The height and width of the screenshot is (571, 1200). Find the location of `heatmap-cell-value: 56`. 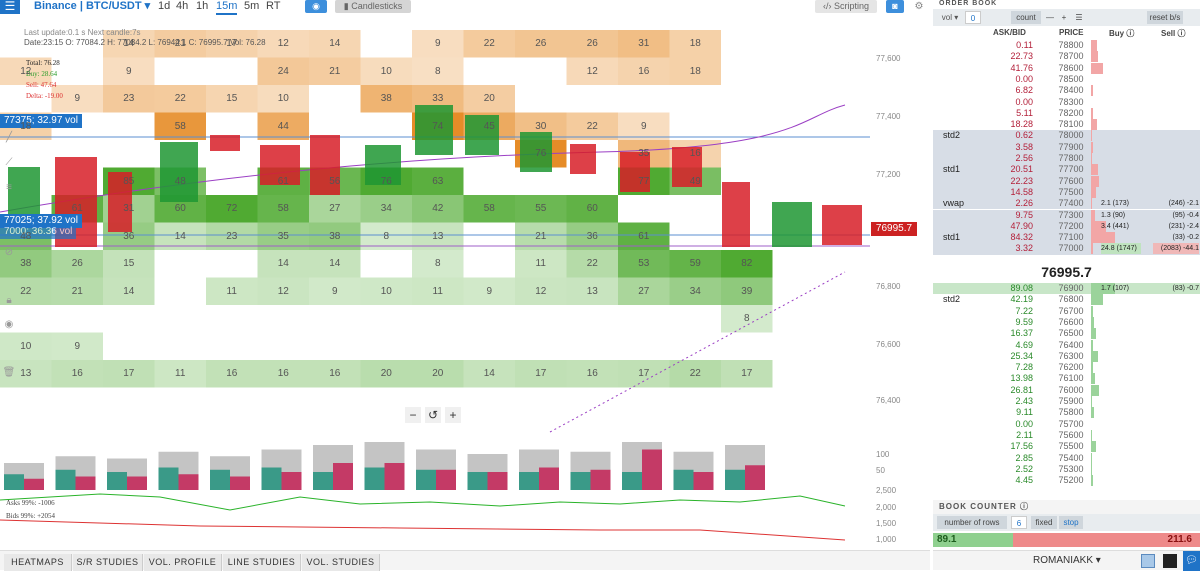

heatmap-cell-value: 56 is located at coordinates (335, 181).